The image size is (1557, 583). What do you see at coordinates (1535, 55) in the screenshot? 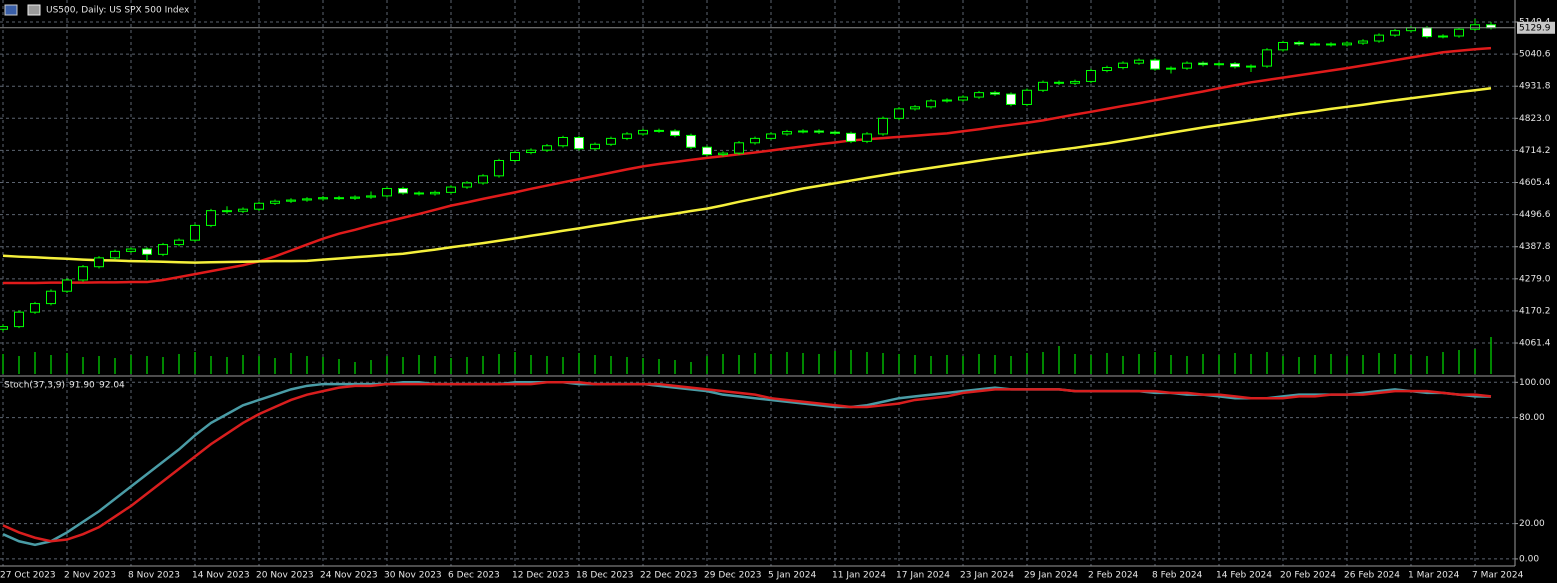
I see `y-tick-label: 5040.6` at bounding box center [1535, 55].